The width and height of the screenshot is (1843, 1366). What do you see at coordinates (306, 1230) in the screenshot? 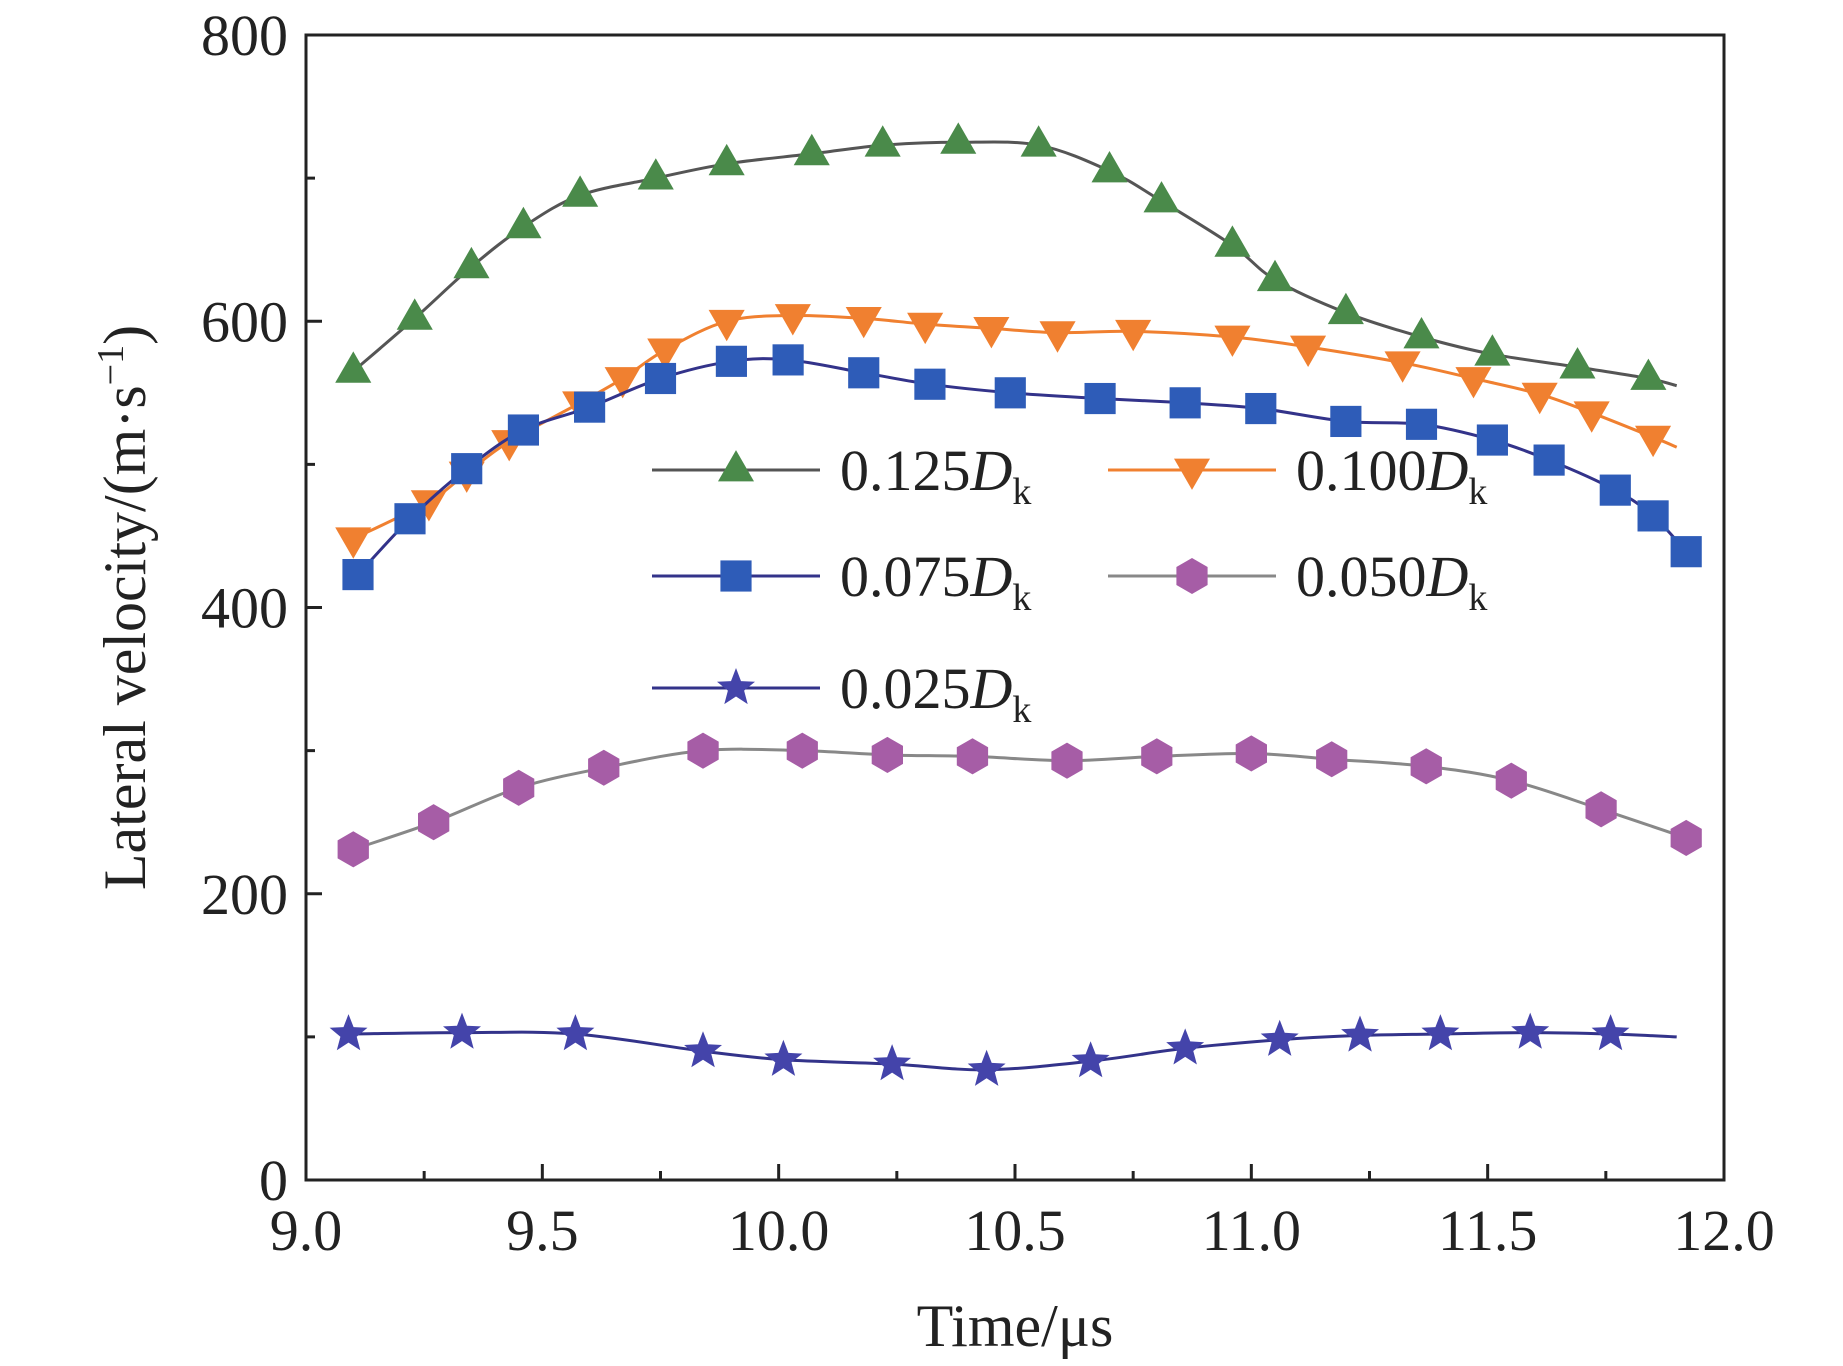
I see `x-tick-label: 9.0` at bounding box center [306, 1230].